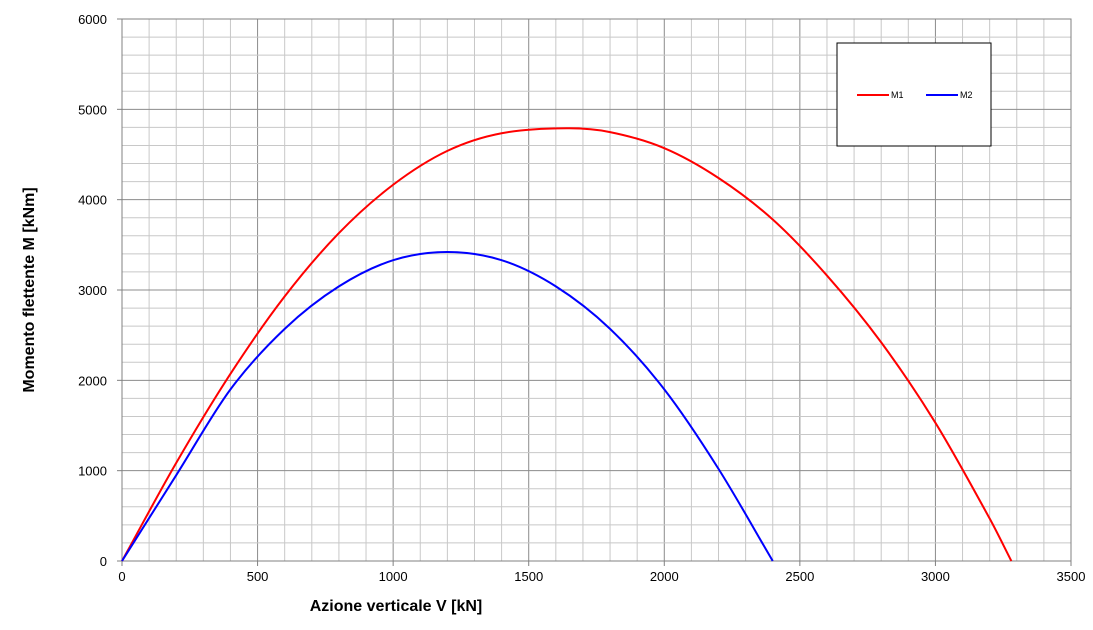  What do you see at coordinates (528, 576) in the screenshot?
I see `x-tick-label: 1500` at bounding box center [528, 576].